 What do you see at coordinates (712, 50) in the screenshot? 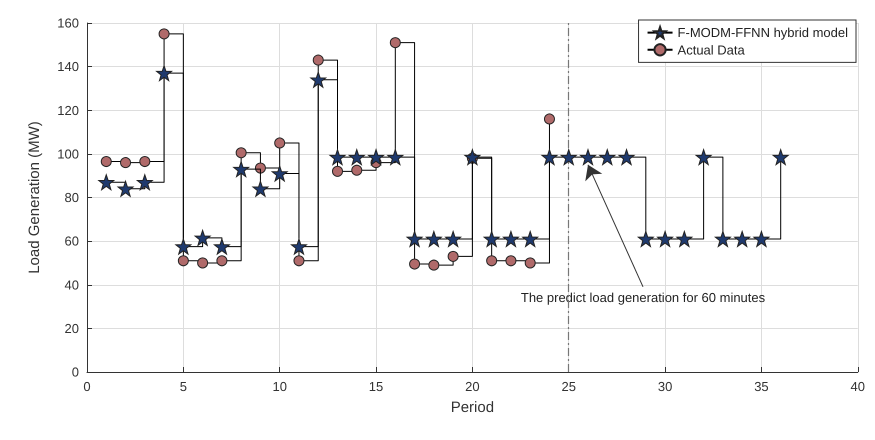
I see `legend-label: Actual Data` at bounding box center [712, 50].